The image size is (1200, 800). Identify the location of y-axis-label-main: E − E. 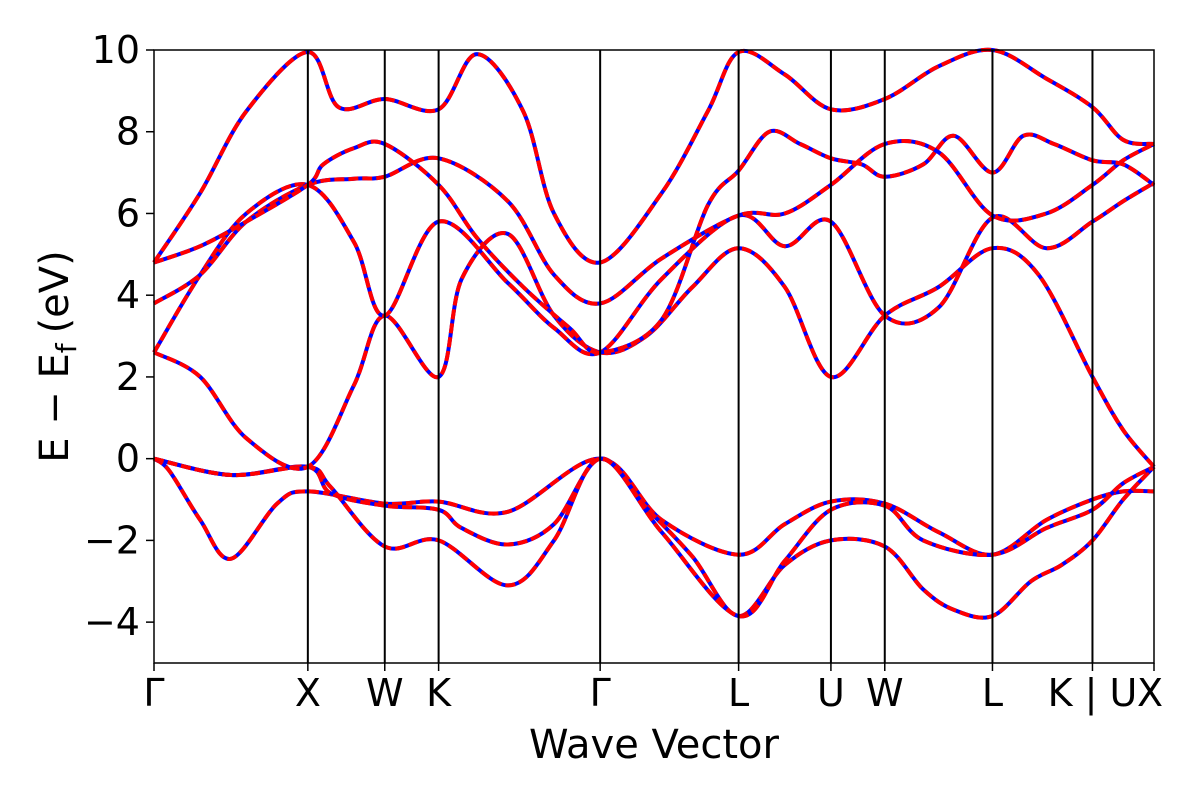
(55, 408).